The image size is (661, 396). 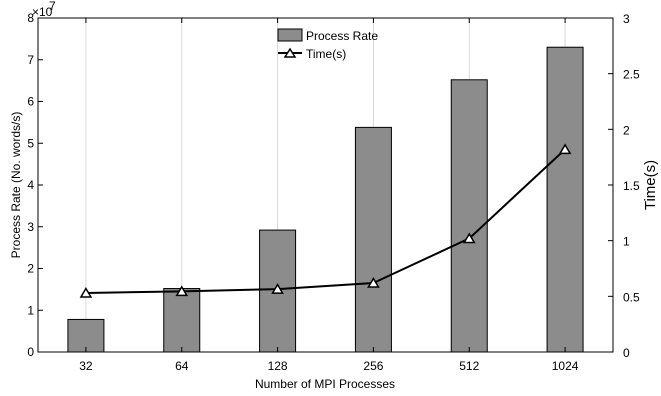 What do you see at coordinates (86, 366) in the screenshot?
I see `x-tick-label: 32` at bounding box center [86, 366].